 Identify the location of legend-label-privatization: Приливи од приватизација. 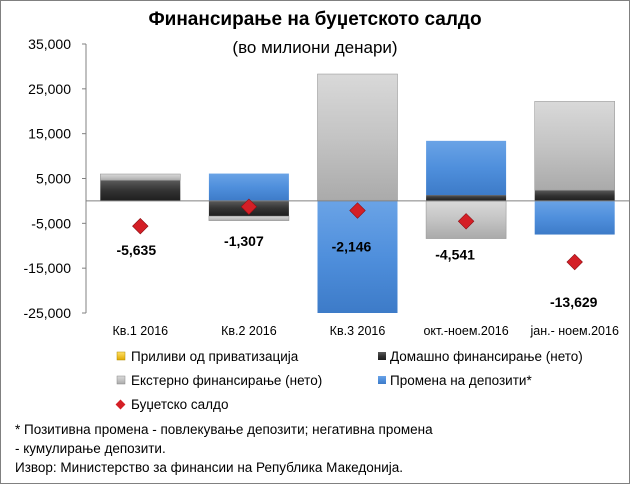
(215, 356).